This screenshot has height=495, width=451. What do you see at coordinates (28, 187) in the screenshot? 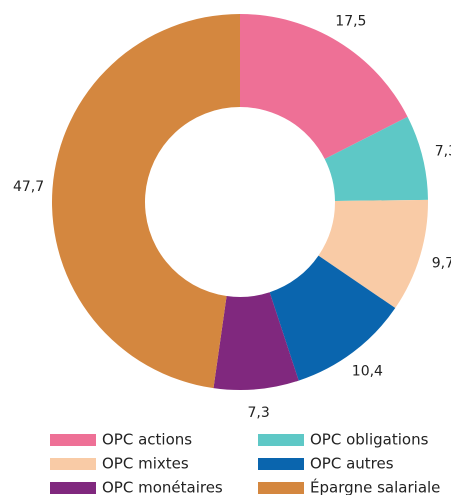
I see `data-label: 47,7` at bounding box center [28, 187].